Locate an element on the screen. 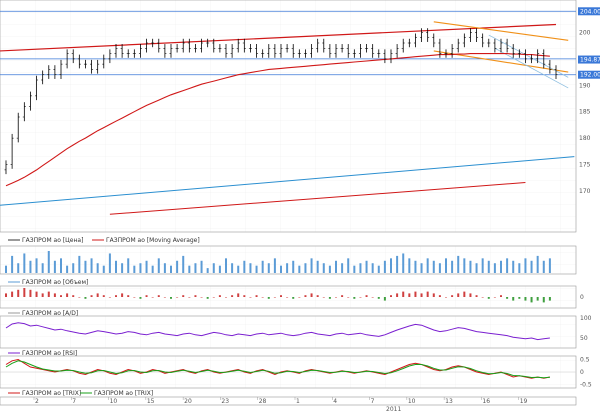 This screenshot has height=413, width=600. x-tick-label: 2 is located at coordinates (37, 401).